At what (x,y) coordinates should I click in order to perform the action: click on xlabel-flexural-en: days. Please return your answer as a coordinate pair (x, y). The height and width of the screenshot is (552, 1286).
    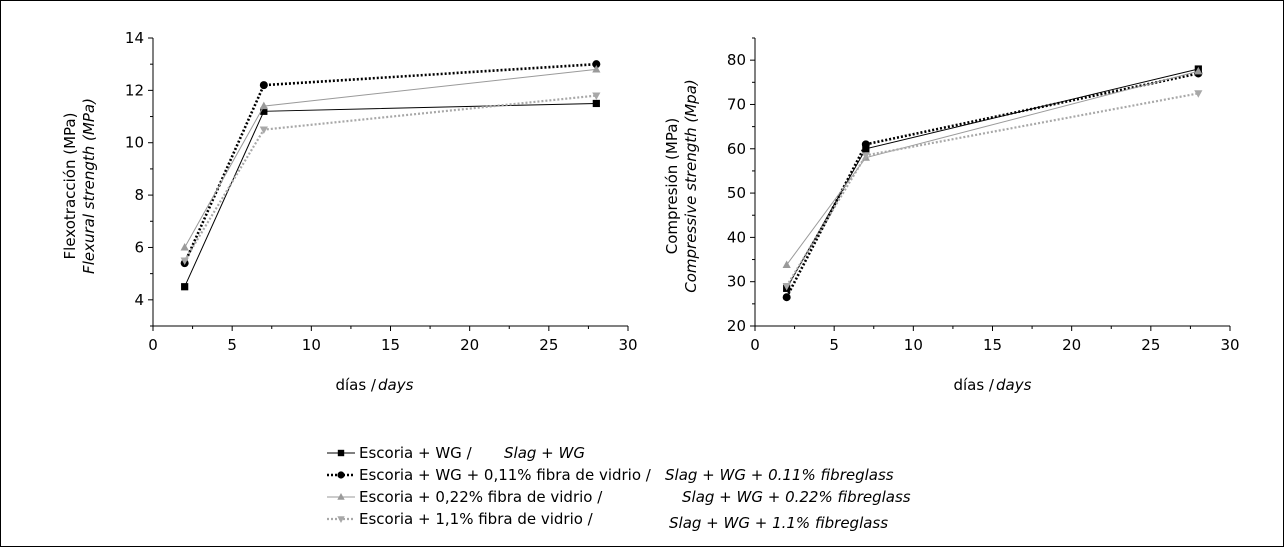
    Looking at the image, I should click on (396, 385).